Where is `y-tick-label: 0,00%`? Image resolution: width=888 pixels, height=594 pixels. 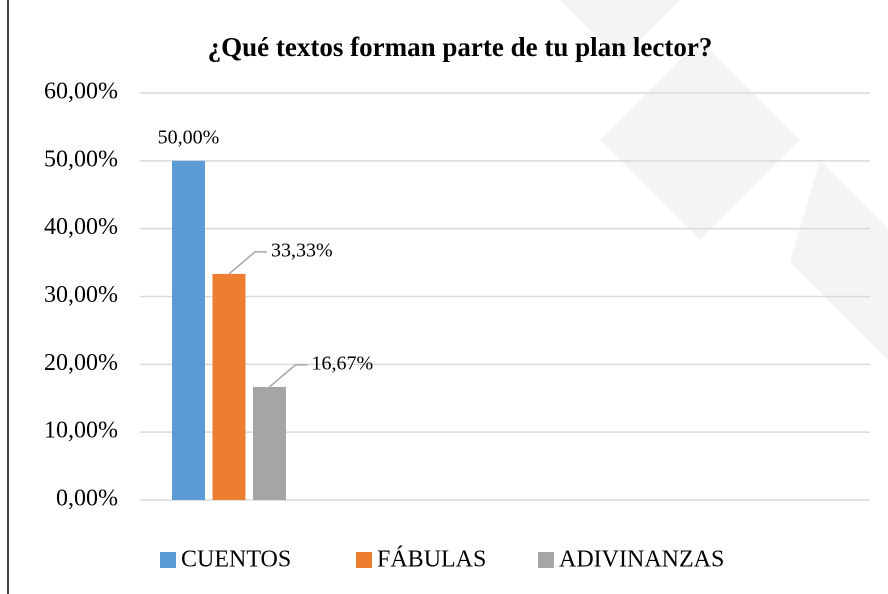
y-tick-label: 0,00% is located at coordinates (87, 499).